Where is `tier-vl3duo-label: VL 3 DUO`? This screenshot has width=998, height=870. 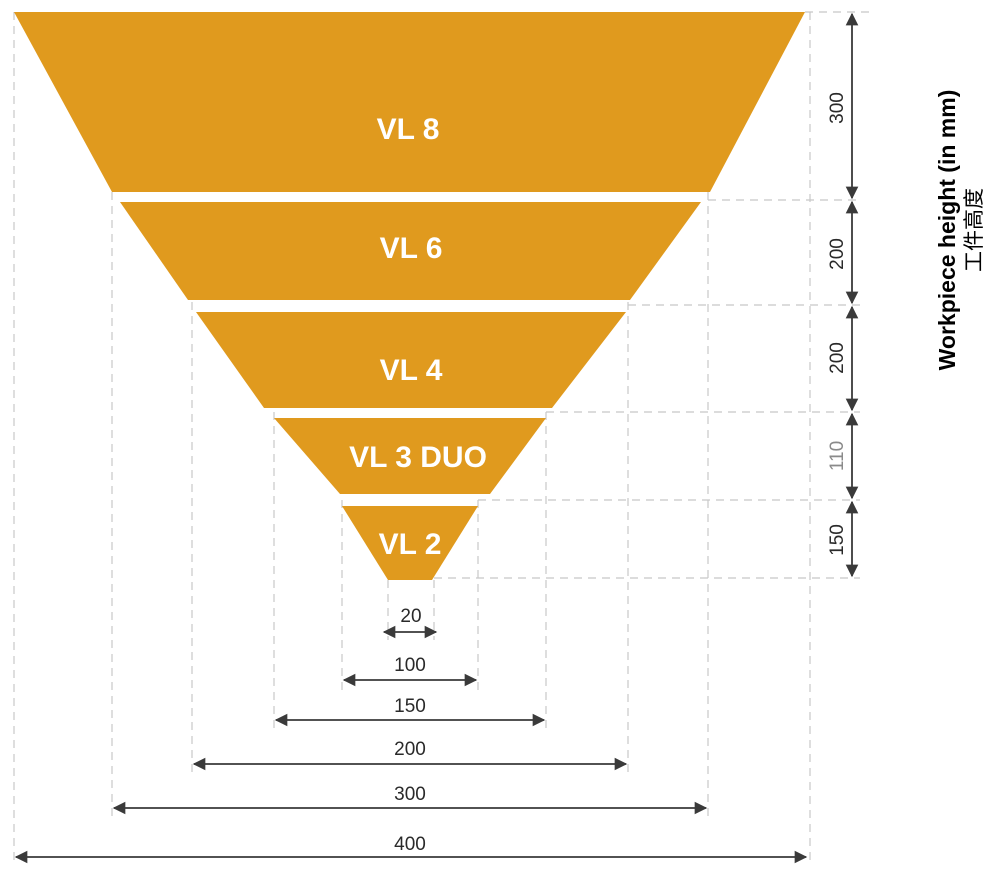 tier-vl3duo-label: VL 3 DUO is located at coordinates (418, 457).